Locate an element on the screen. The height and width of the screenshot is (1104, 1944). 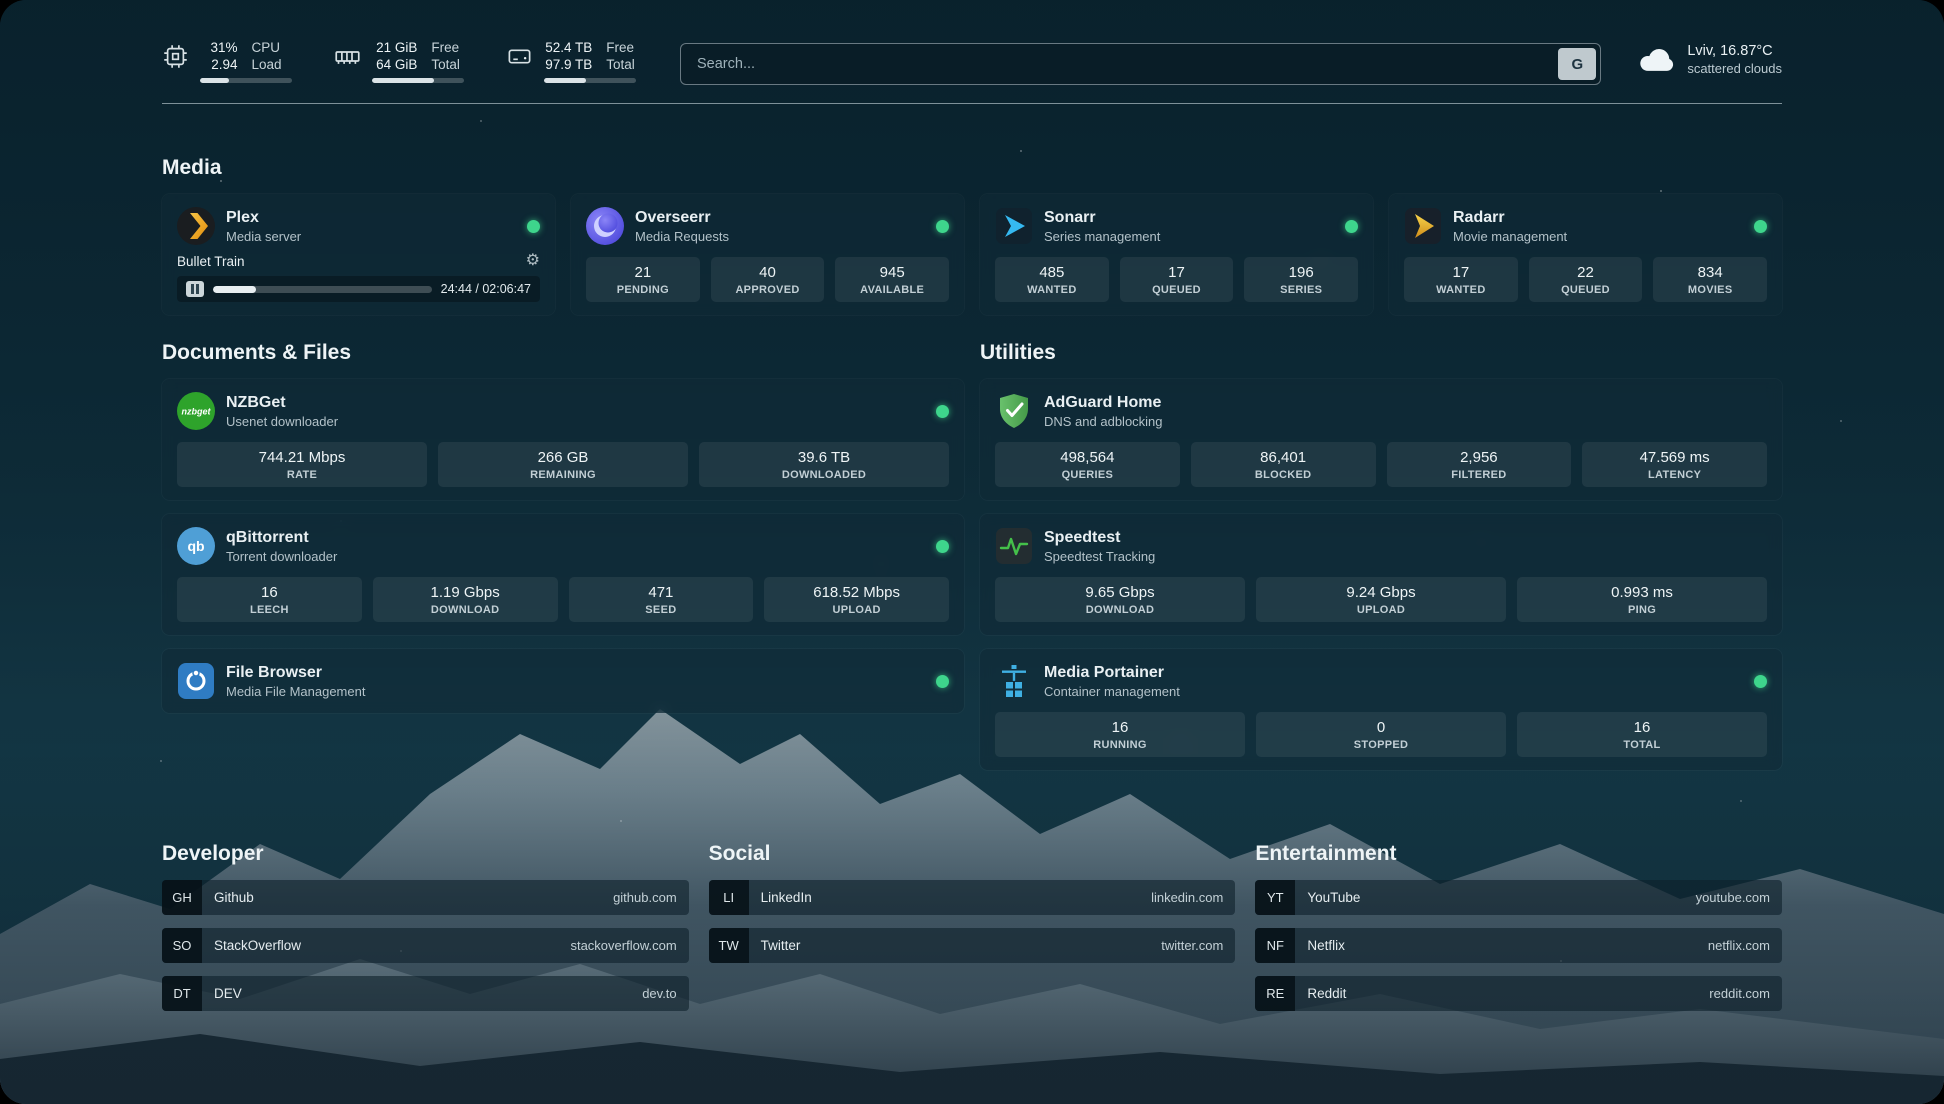
radarr-stat-wanted: 17 WANTED is located at coordinates (1461, 279).